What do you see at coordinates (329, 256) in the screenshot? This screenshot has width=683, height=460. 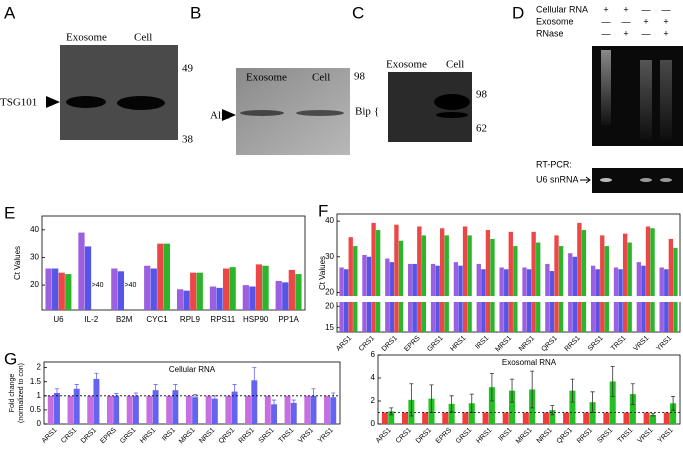 I see `y-tick-label: 30` at bounding box center [329, 256].